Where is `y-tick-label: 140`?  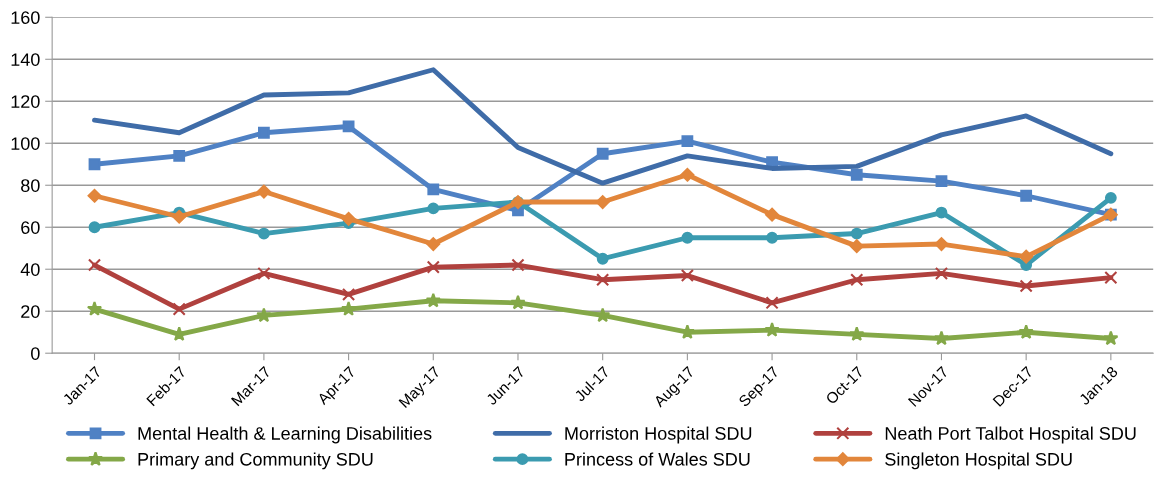 y-tick-label: 140 is located at coordinates (25, 59).